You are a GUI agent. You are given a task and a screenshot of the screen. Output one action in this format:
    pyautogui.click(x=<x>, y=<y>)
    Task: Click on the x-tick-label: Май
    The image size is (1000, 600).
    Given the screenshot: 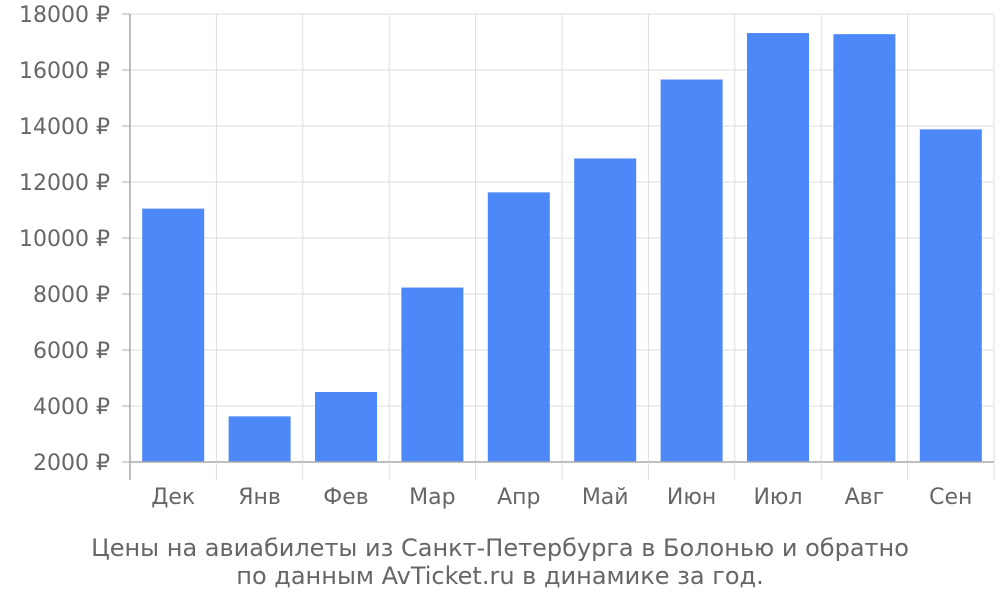 What is the action you would take?
    pyautogui.click(x=605, y=497)
    